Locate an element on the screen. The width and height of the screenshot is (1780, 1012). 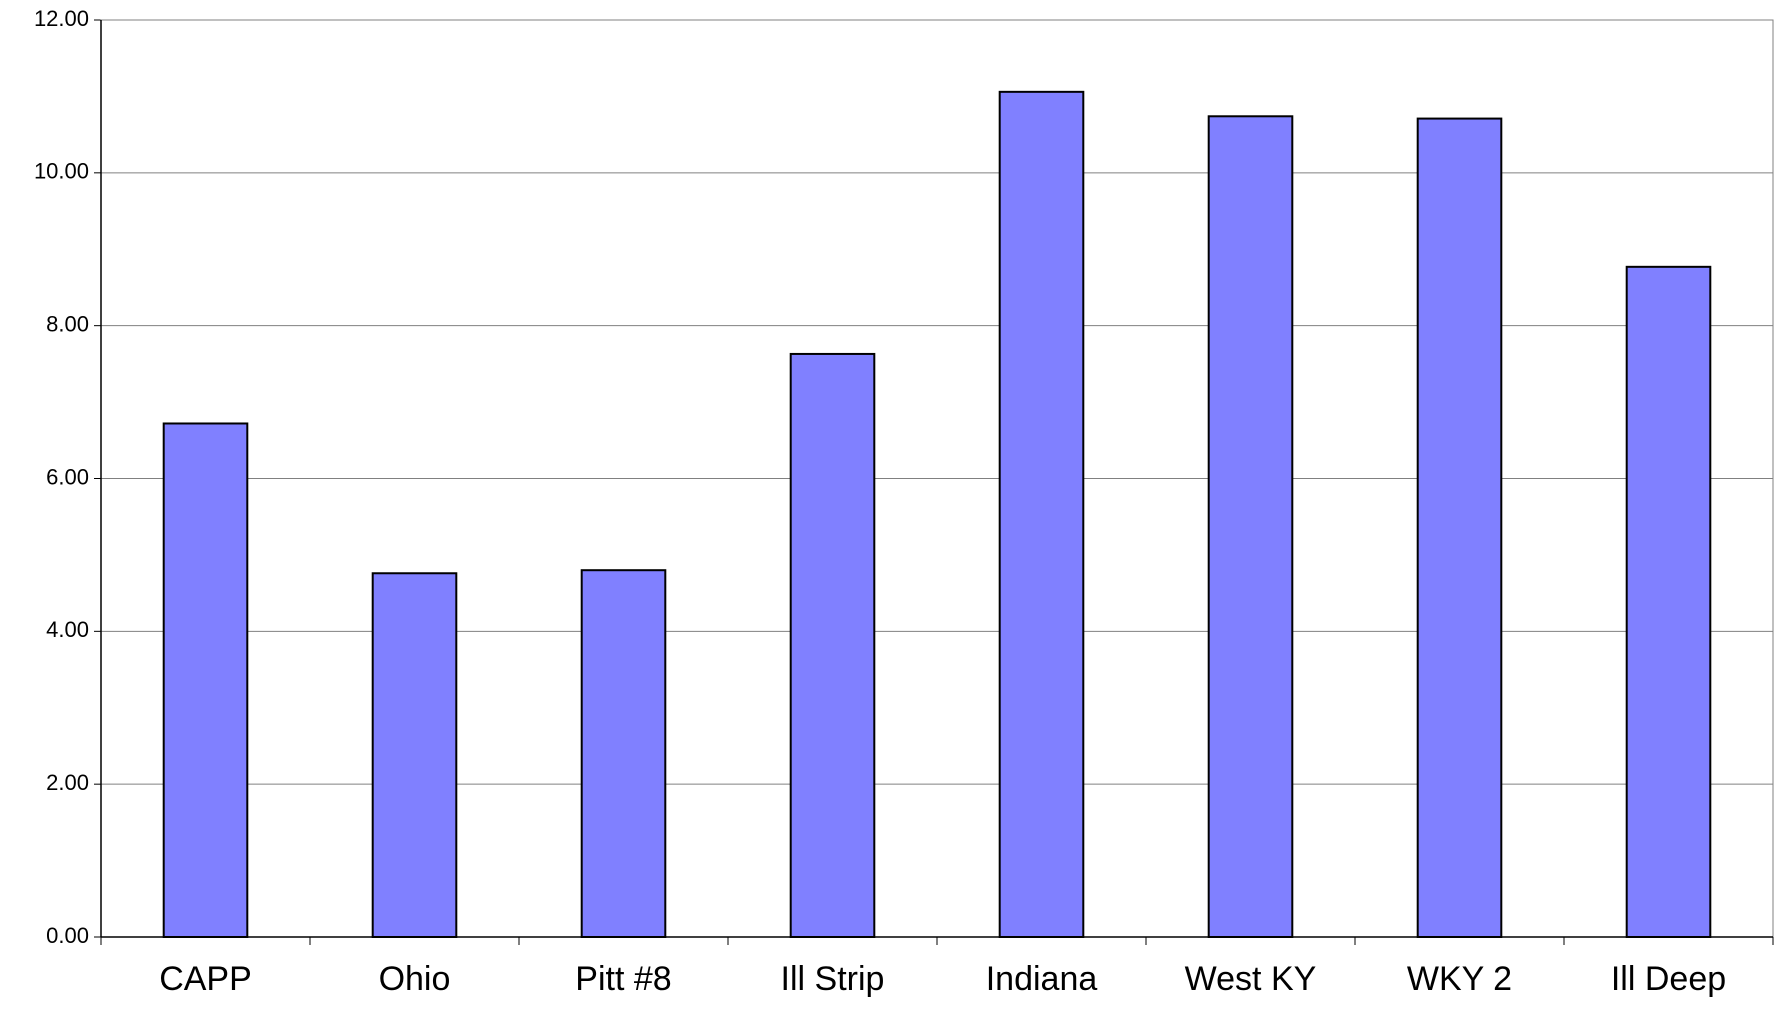
y-tick-label: 6.00 is located at coordinates (67, 476).